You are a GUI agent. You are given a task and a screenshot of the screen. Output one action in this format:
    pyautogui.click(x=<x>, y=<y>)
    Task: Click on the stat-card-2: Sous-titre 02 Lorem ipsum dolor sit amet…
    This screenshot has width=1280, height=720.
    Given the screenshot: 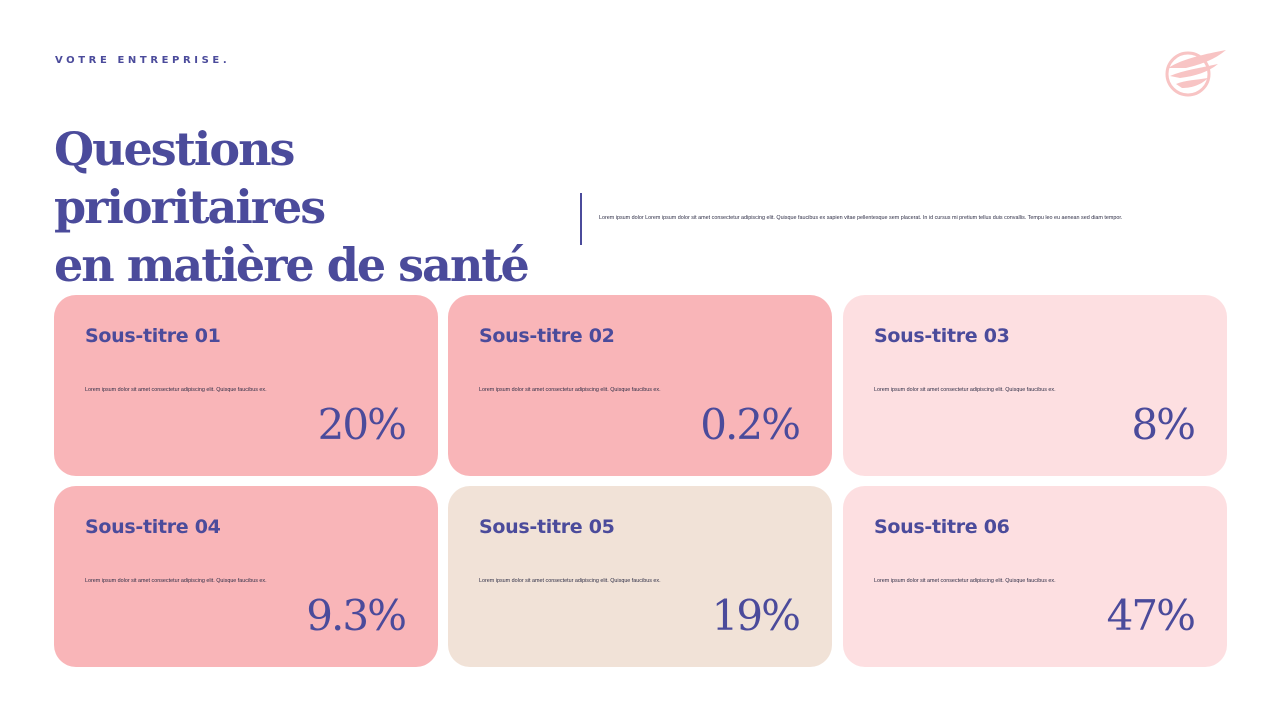 What is the action you would take?
    pyautogui.click(x=640, y=385)
    